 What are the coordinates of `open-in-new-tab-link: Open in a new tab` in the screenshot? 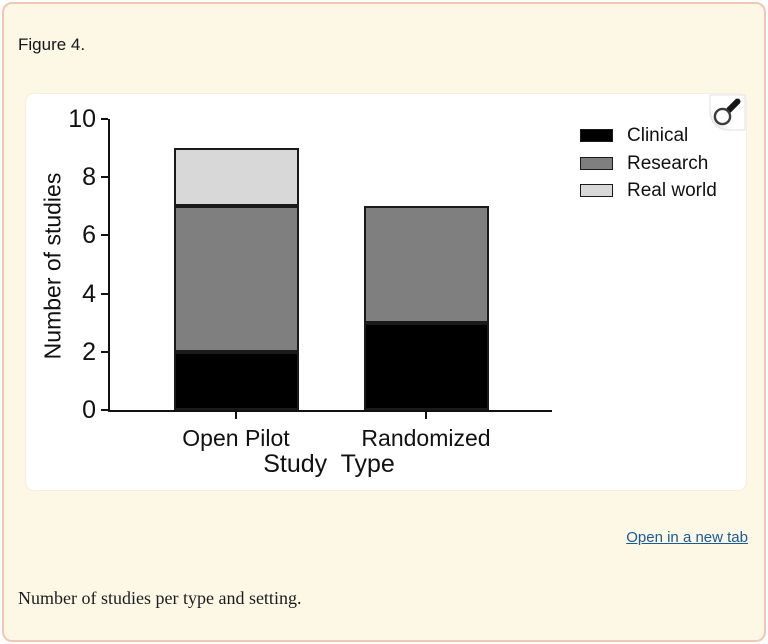 It's located at (687, 537).